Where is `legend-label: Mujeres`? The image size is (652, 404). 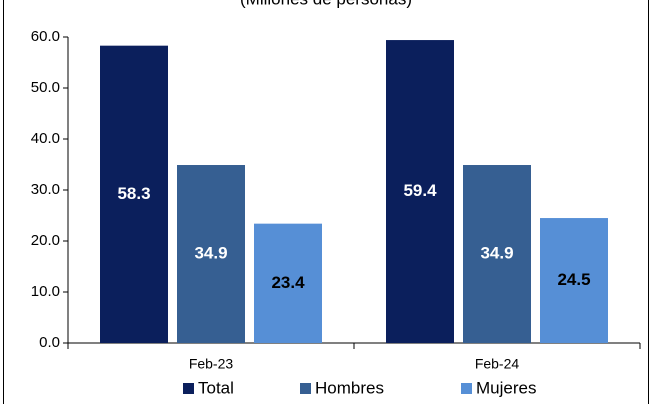
legend-label: Mujeres is located at coordinates (506, 387).